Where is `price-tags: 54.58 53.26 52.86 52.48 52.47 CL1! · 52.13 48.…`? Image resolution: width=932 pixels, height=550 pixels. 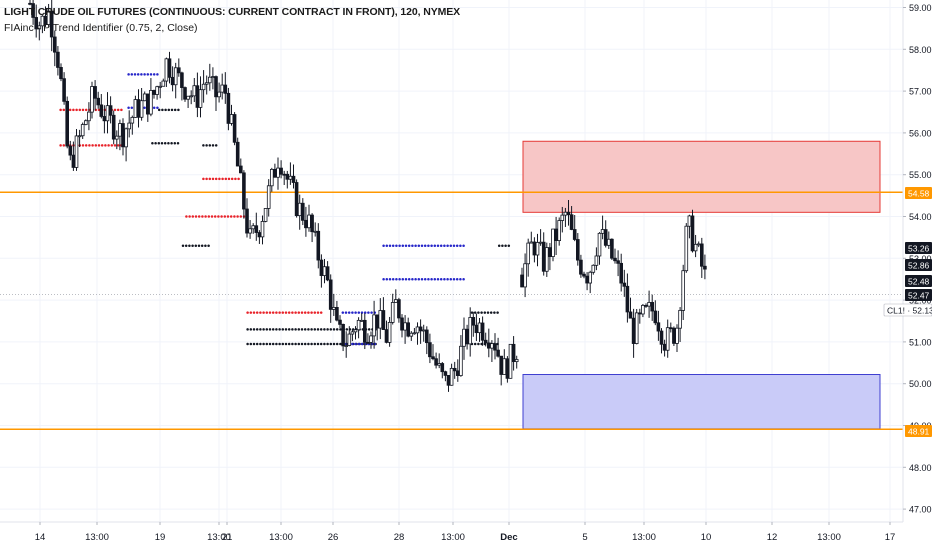 price-tags: 54.58 53.26 52.86 52.48 52.47 CL1! · 52.13 48.… is located at coordinates (907, 312).